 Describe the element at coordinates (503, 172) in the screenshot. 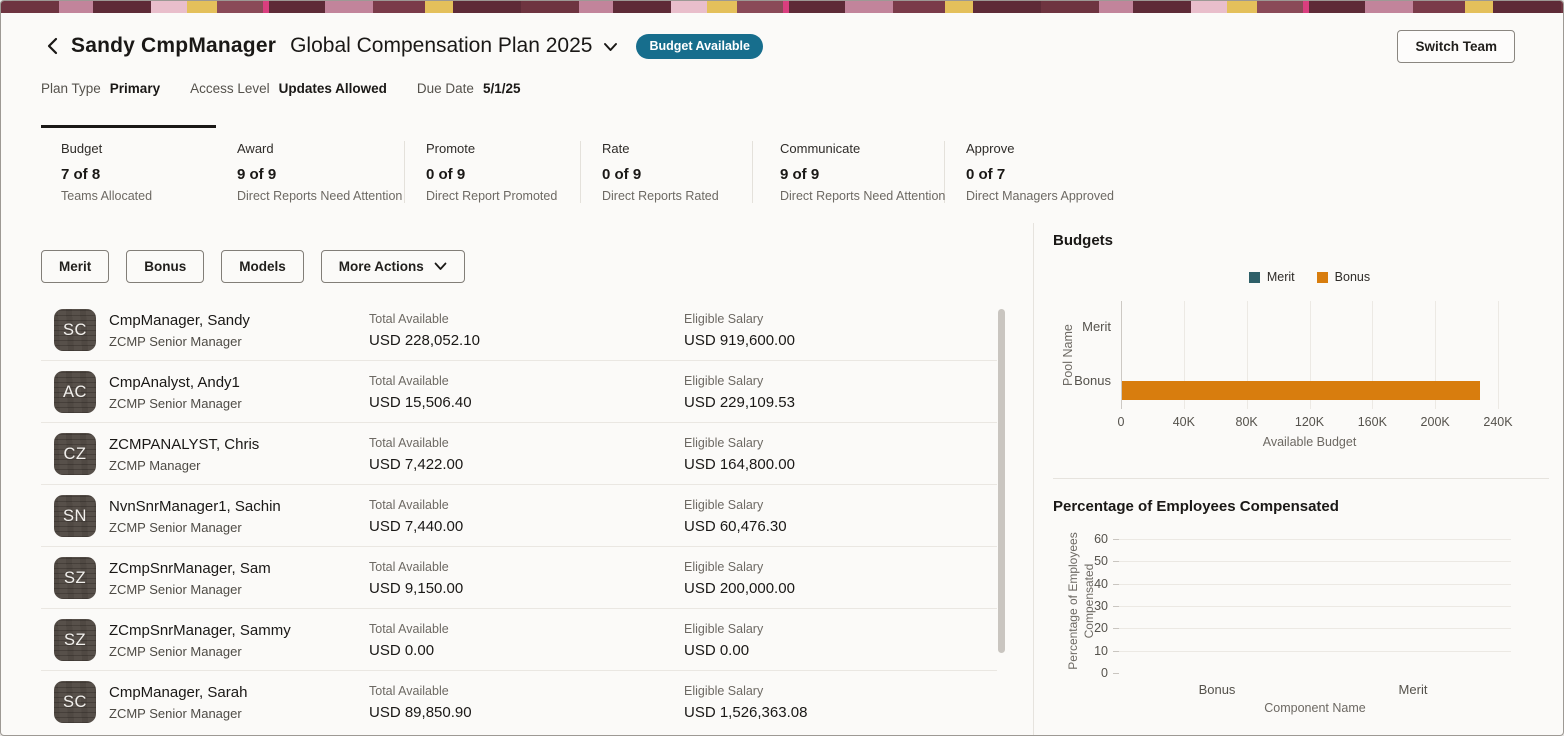

I see `tab-promote: Promote 0 of 9 Direct Report Promoted` at that location.